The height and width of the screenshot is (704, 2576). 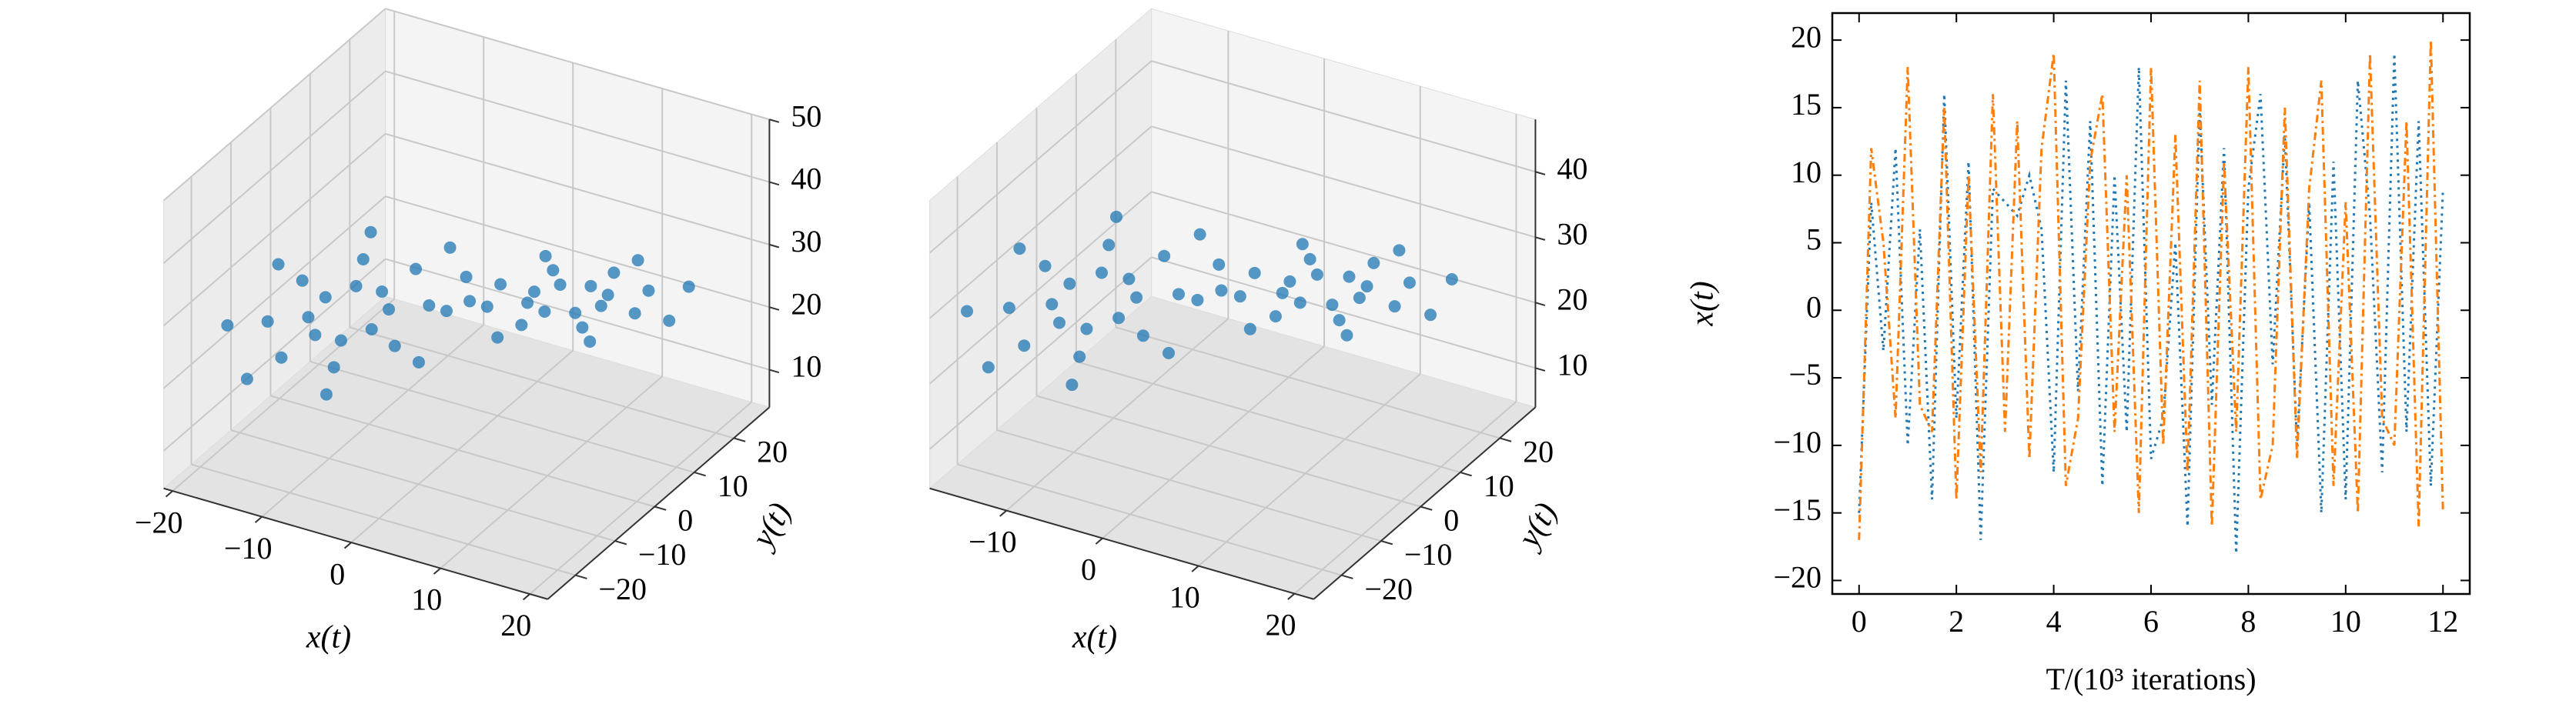 I want to click on z-tick-label: 30, so click(x=1572, y=234).